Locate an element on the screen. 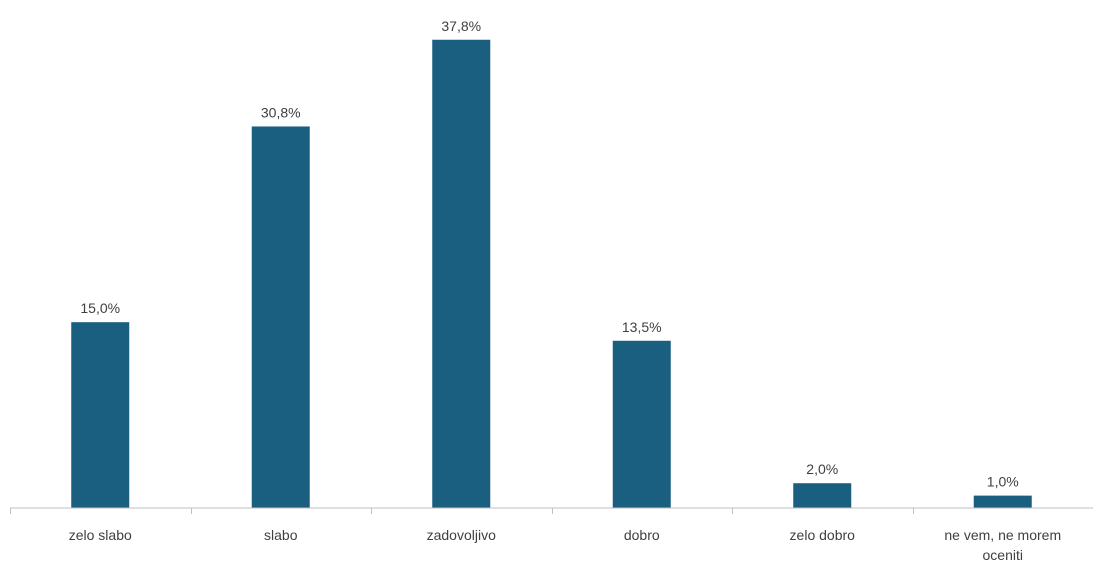  data-label: 37,8% is located at coordinates (461, 26).